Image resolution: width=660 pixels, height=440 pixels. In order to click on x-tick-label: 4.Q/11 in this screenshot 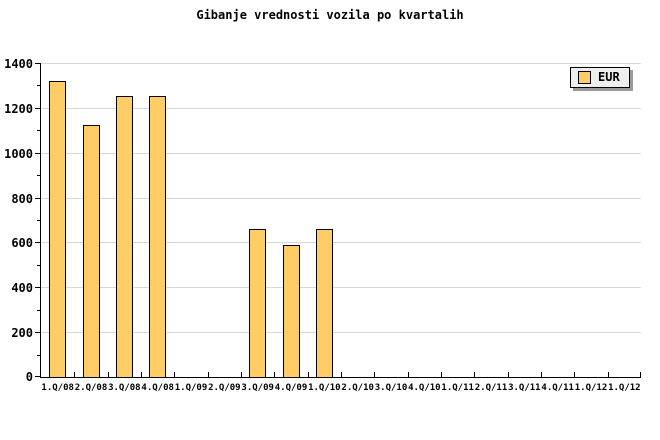, I will do `click(557, 388)`.